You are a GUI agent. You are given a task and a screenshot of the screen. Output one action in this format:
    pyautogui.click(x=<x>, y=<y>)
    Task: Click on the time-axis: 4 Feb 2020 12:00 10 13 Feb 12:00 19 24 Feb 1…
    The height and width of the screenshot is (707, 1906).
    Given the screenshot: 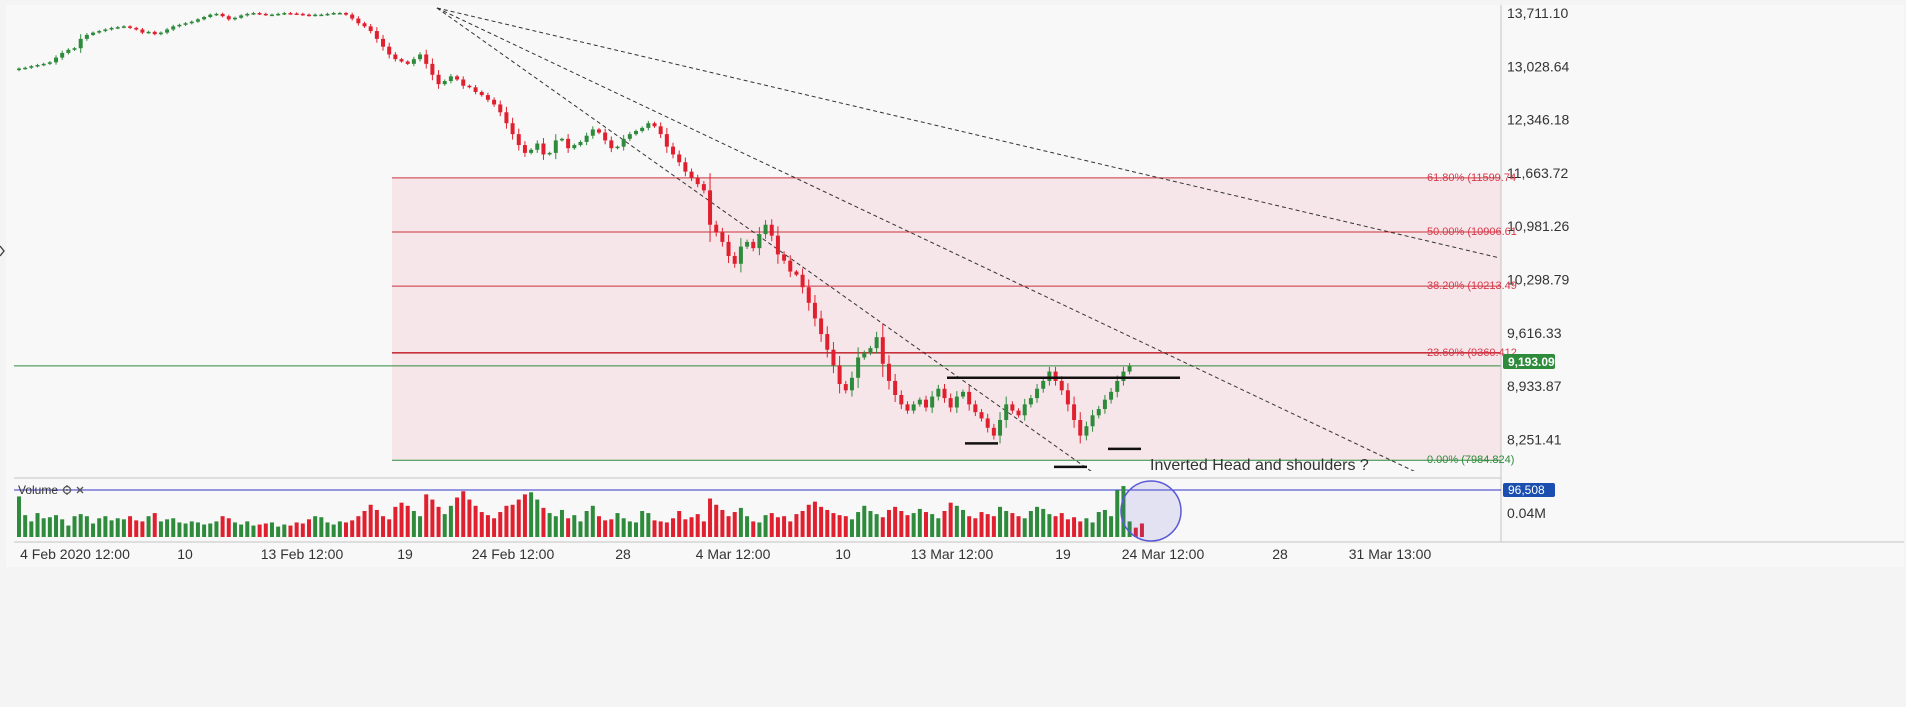 What is the action you would take?
    pyautogui.click(x=725, y=554)
    